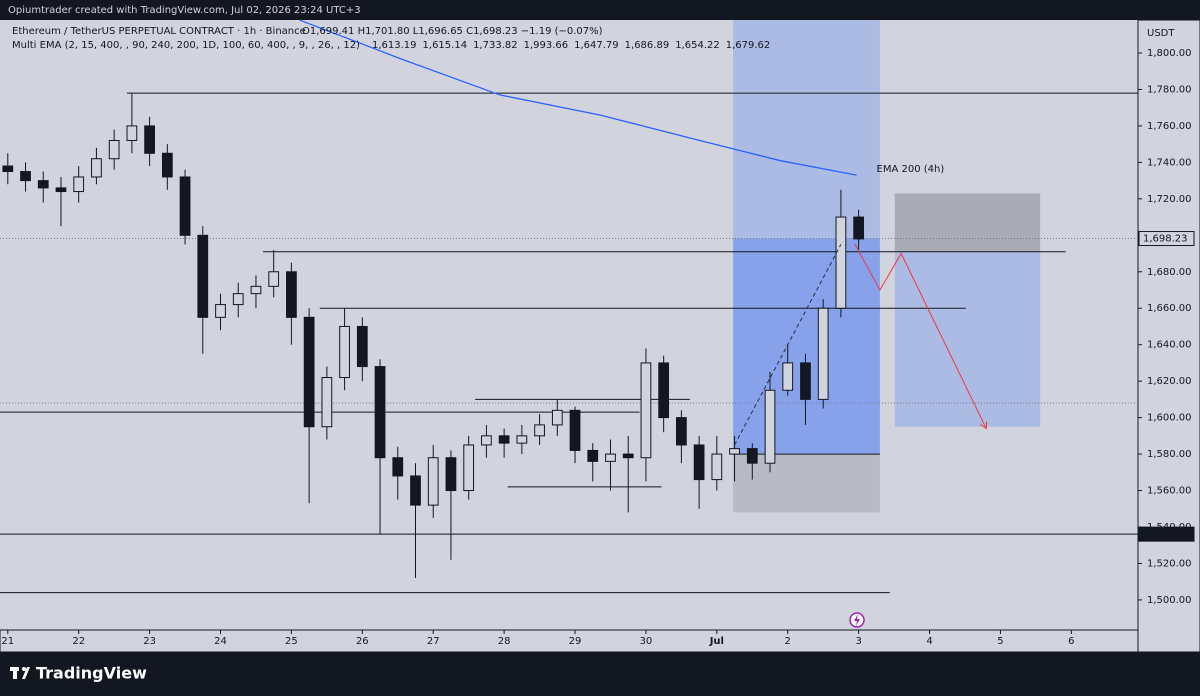 The width and height of the screenshot is (1200, 696). I want to click on x-tick-label: 2, so click(788, 641).